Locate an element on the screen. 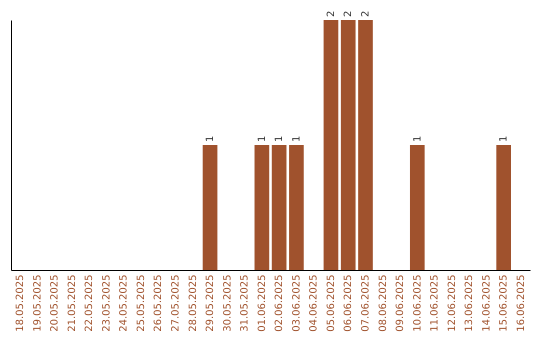  x-tick-label: 03.06.2025 is located at coordinates (296, 303).